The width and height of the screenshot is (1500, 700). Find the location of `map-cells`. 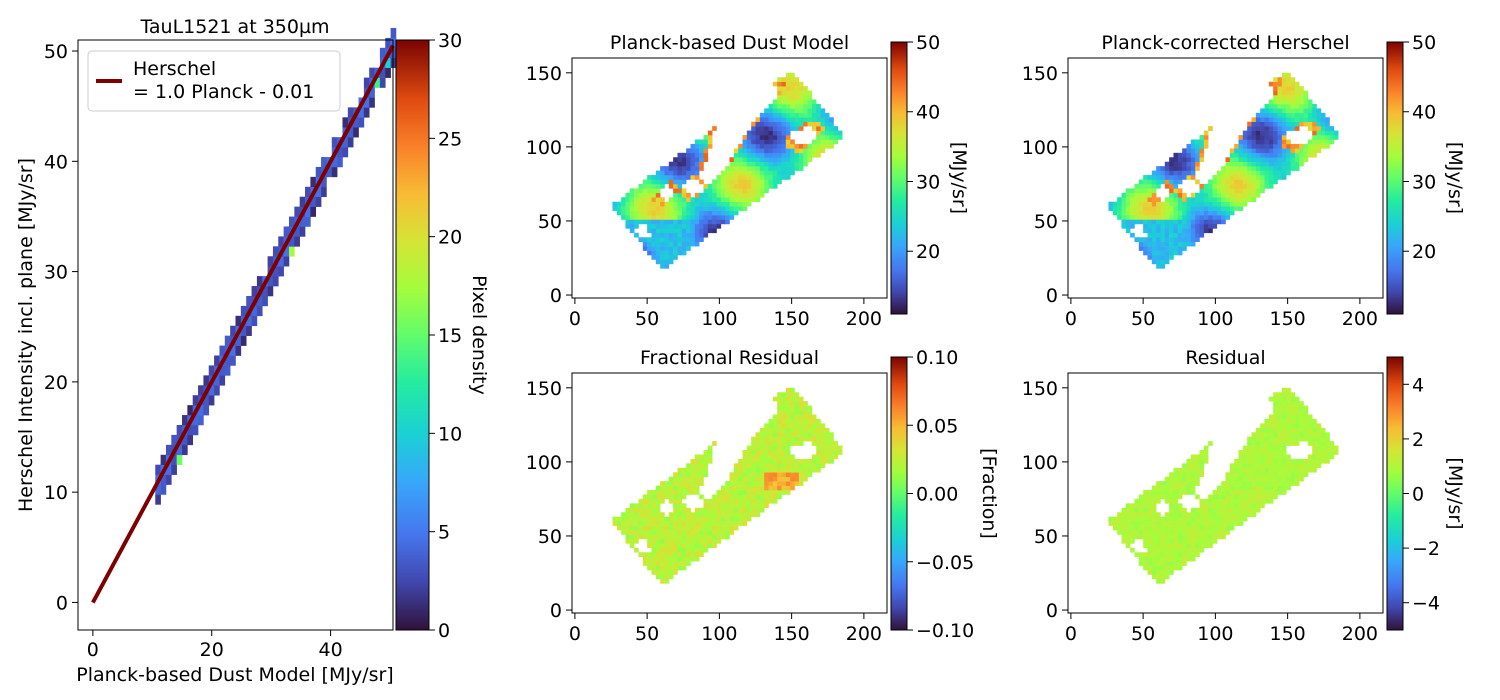

map-cells is located at coordinates (1223, 485).